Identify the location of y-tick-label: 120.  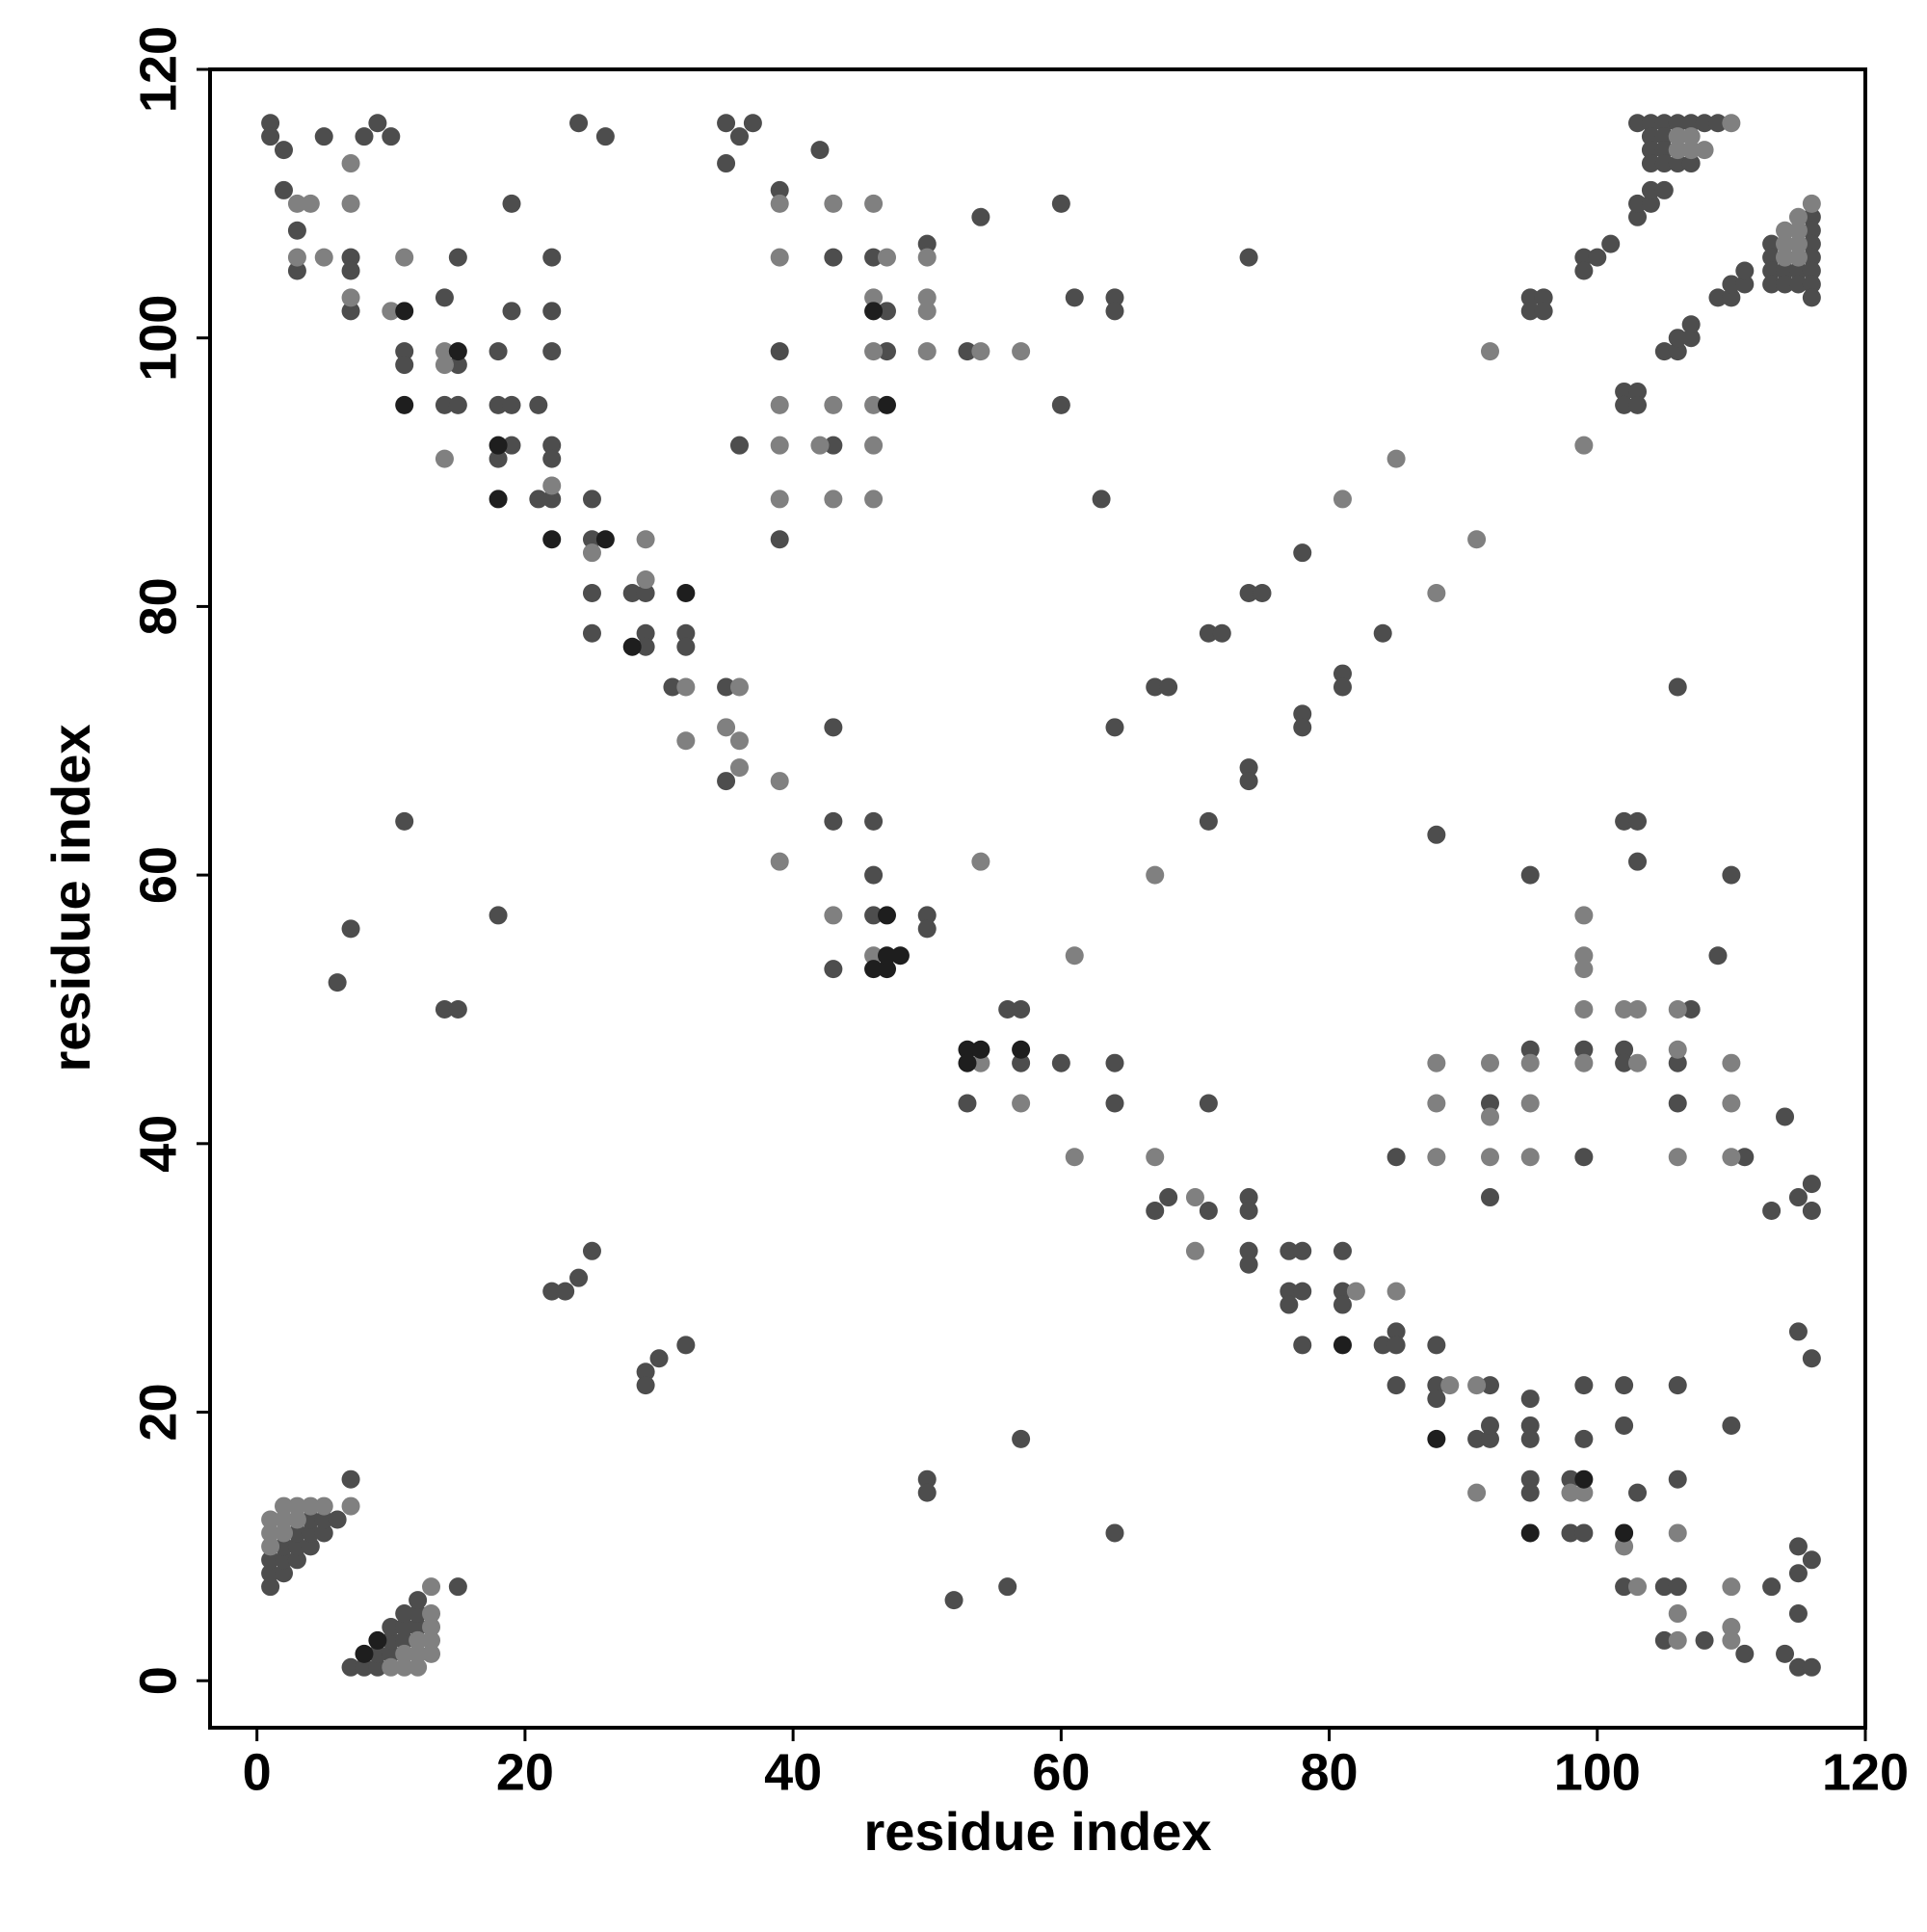
(158, 69).